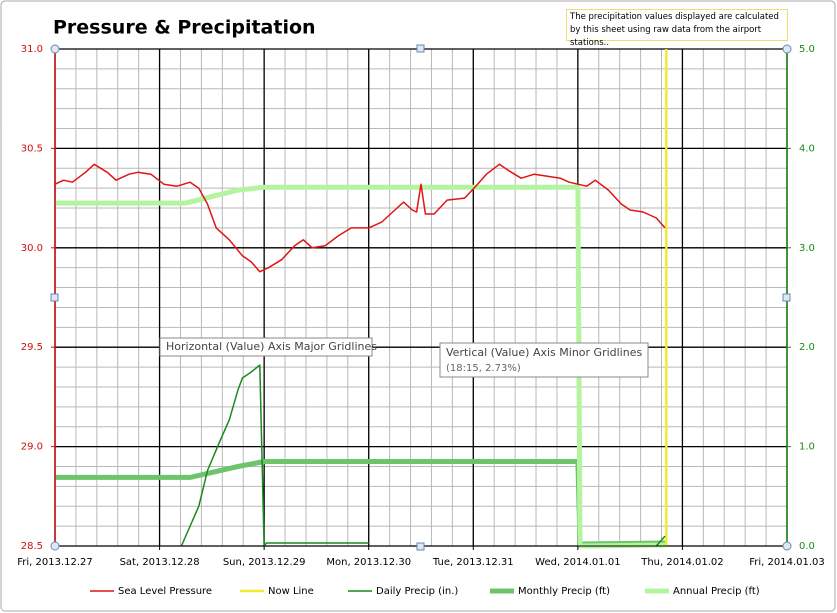 The height and width of the screenshot is (613, 837). Describe the element at coordinates (32, 546) in the screenshot. I see `y-tick-label: 28.5` at that location.